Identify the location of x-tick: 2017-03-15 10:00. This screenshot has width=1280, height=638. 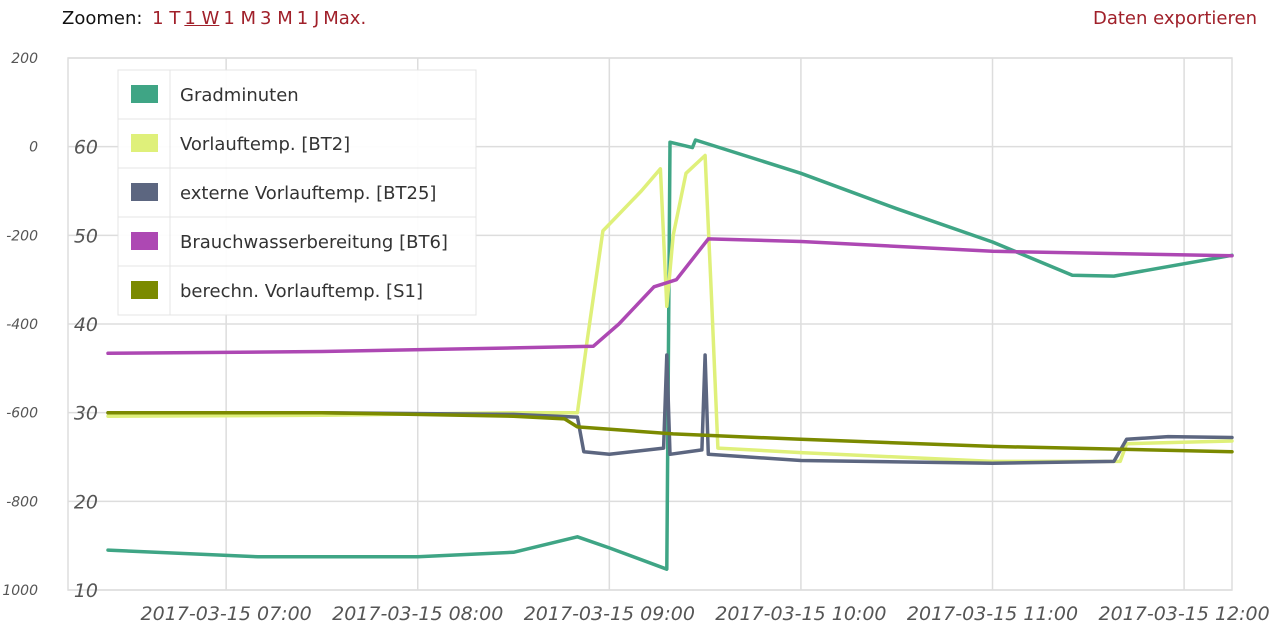
(800, 614).